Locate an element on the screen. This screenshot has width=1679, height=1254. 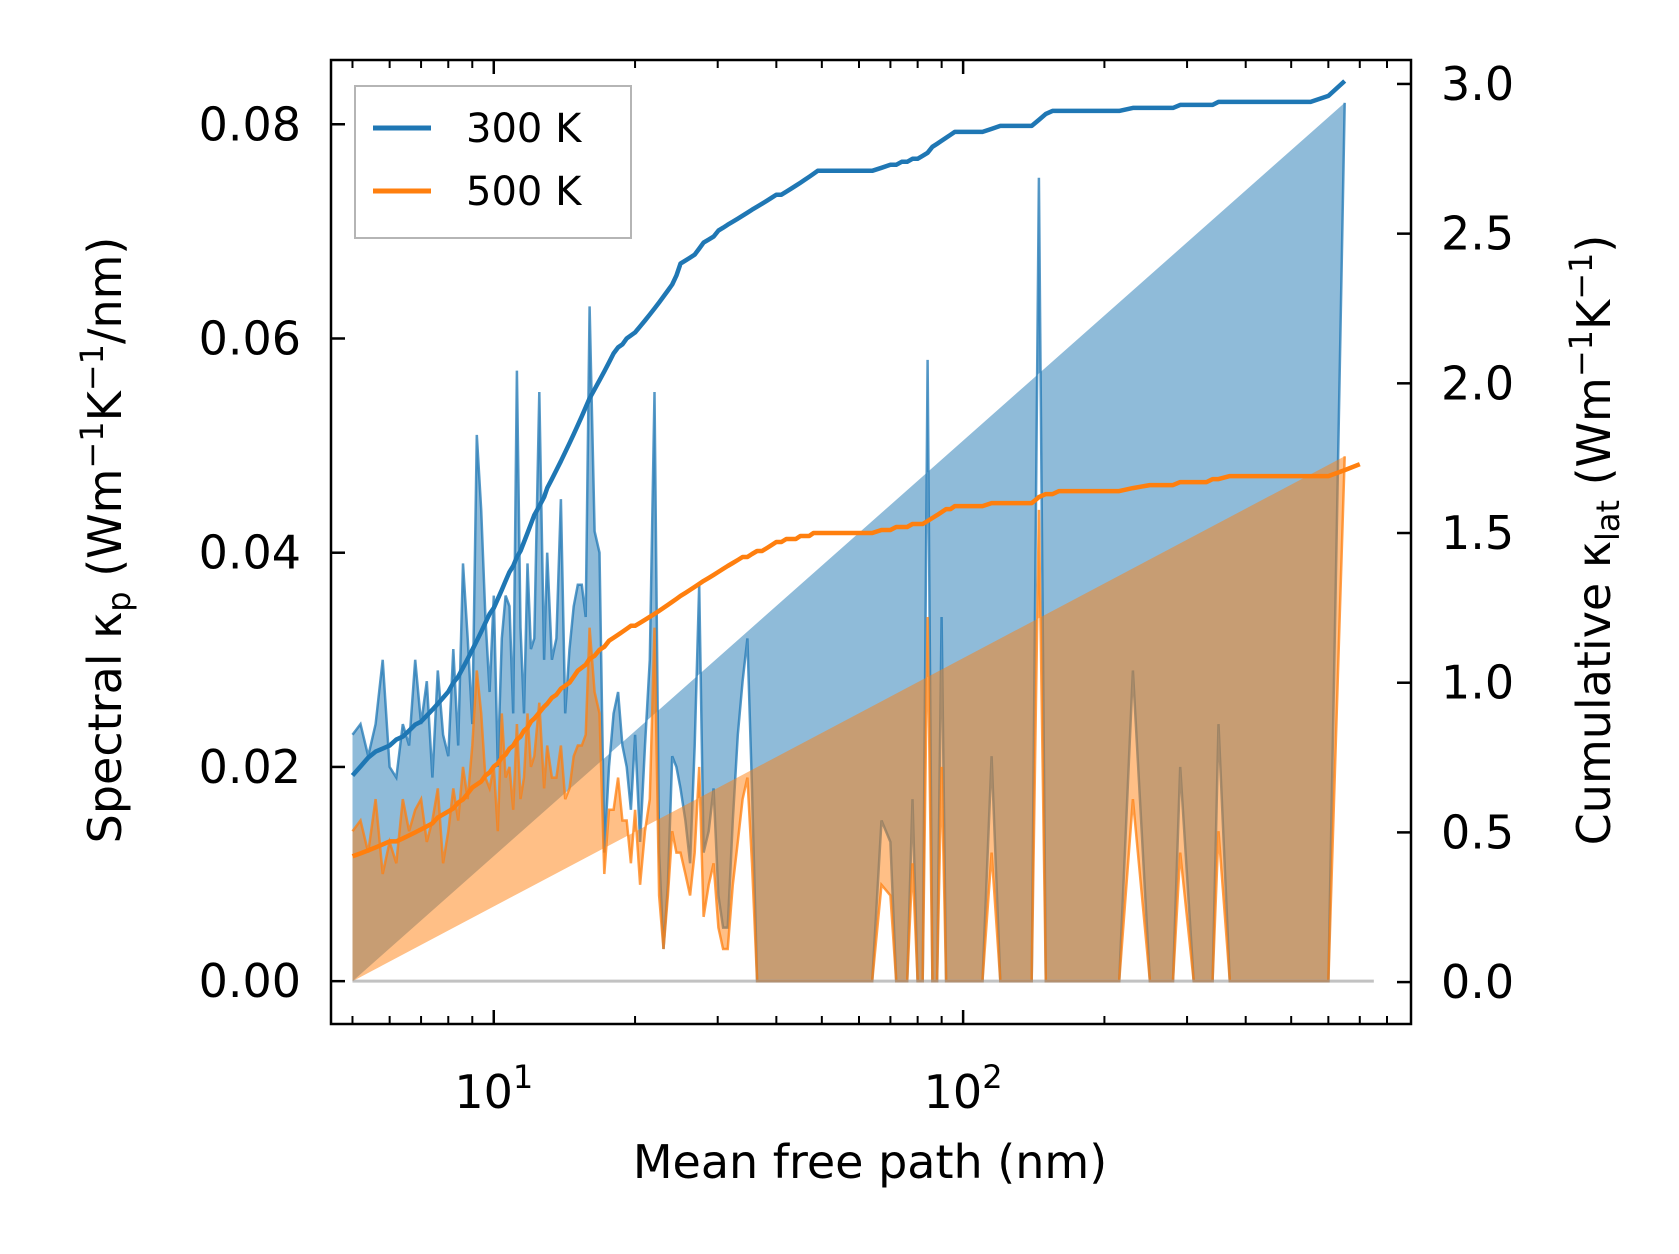
x-tick-label: 10² is located at coordinates (963, 1088).